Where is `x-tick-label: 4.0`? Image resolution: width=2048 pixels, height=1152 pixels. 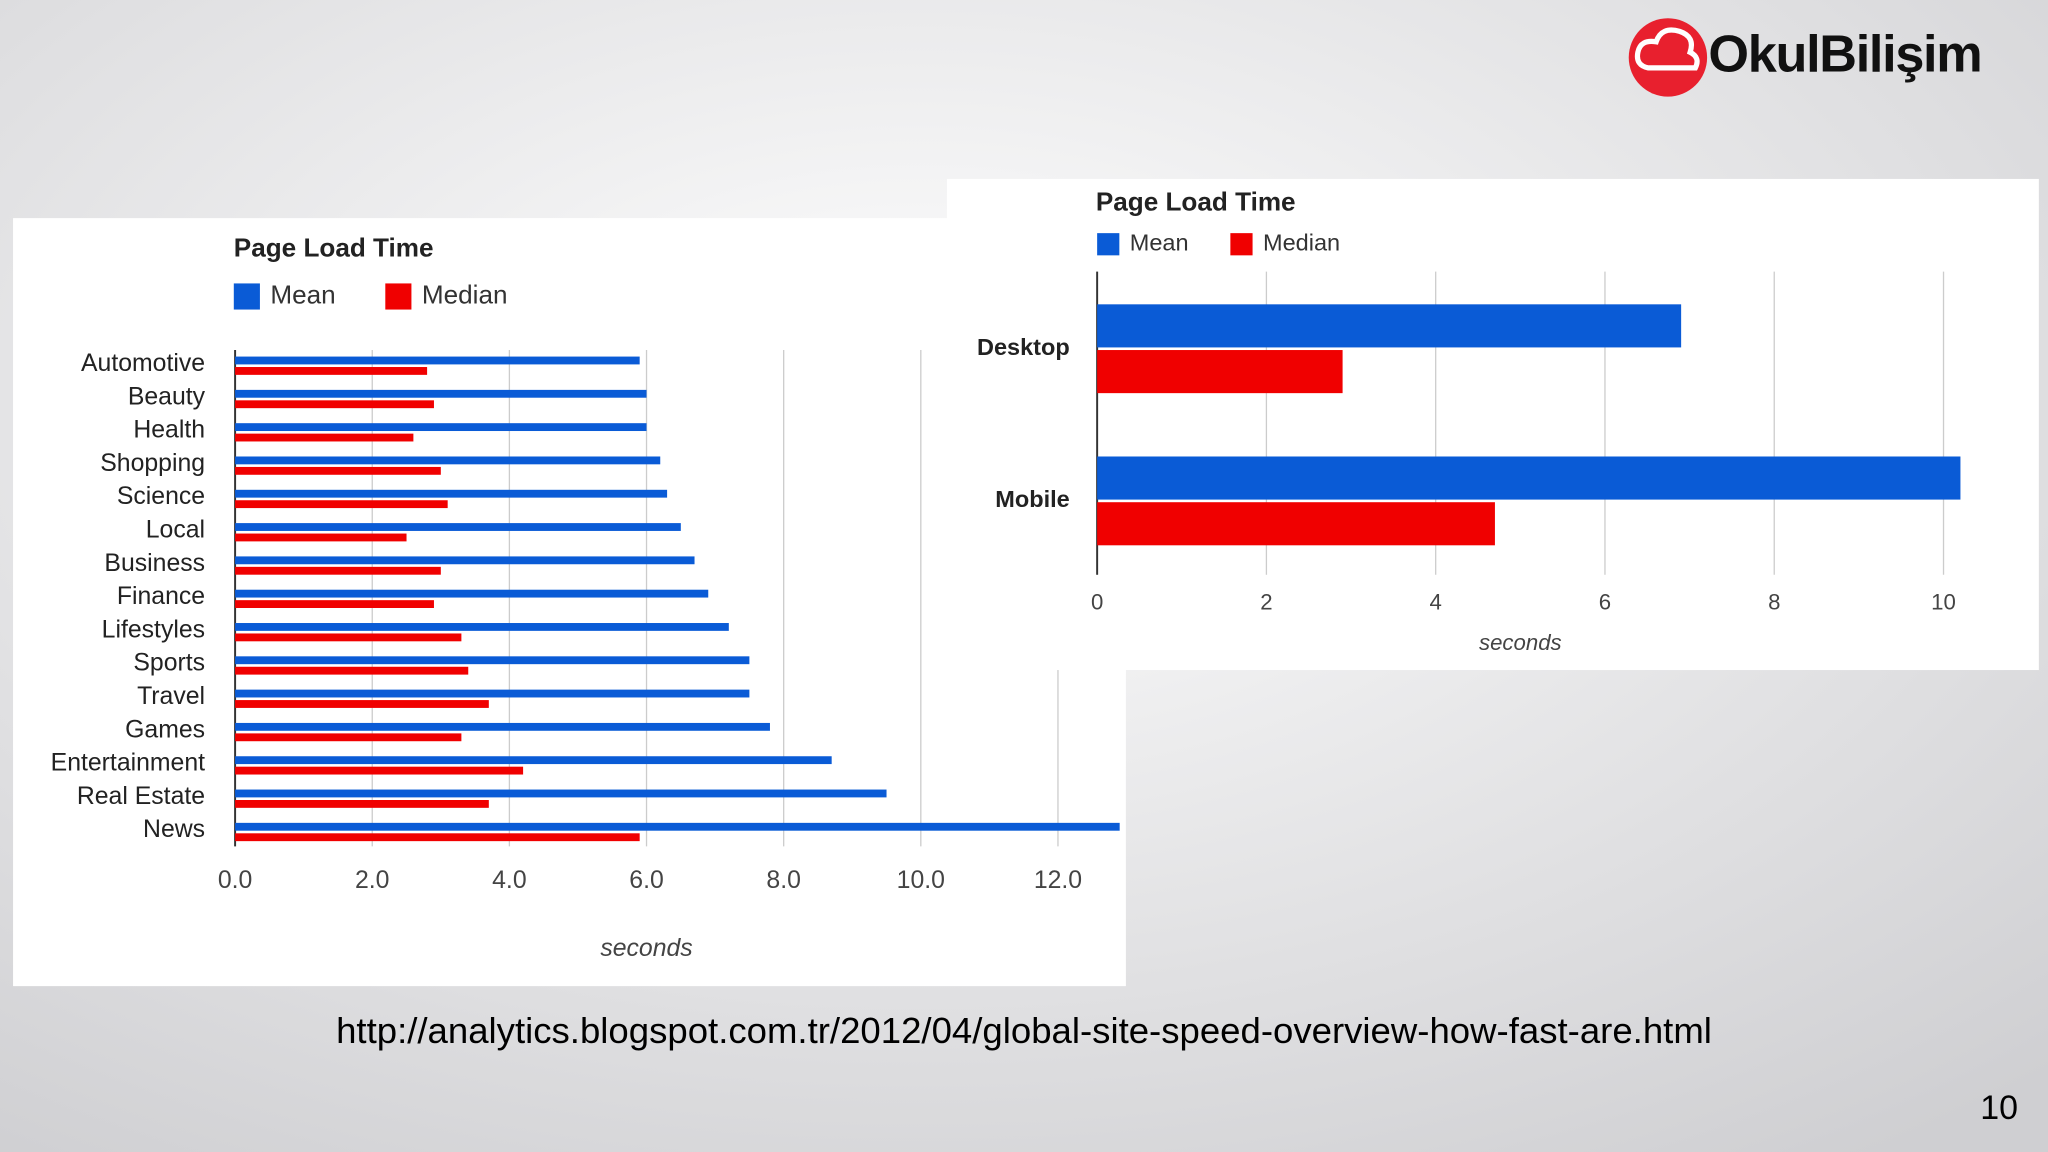
x-tick-label: 4.0 is located at coordinates (509, 880).